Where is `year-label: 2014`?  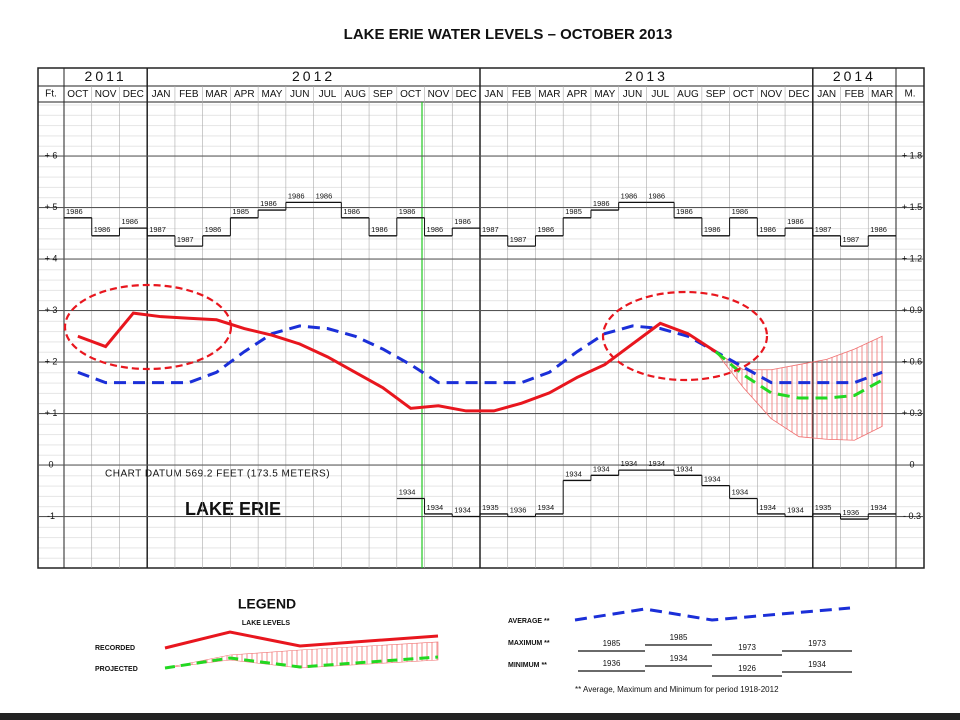
year-label: 2014 is located at coordinates (854, 76).